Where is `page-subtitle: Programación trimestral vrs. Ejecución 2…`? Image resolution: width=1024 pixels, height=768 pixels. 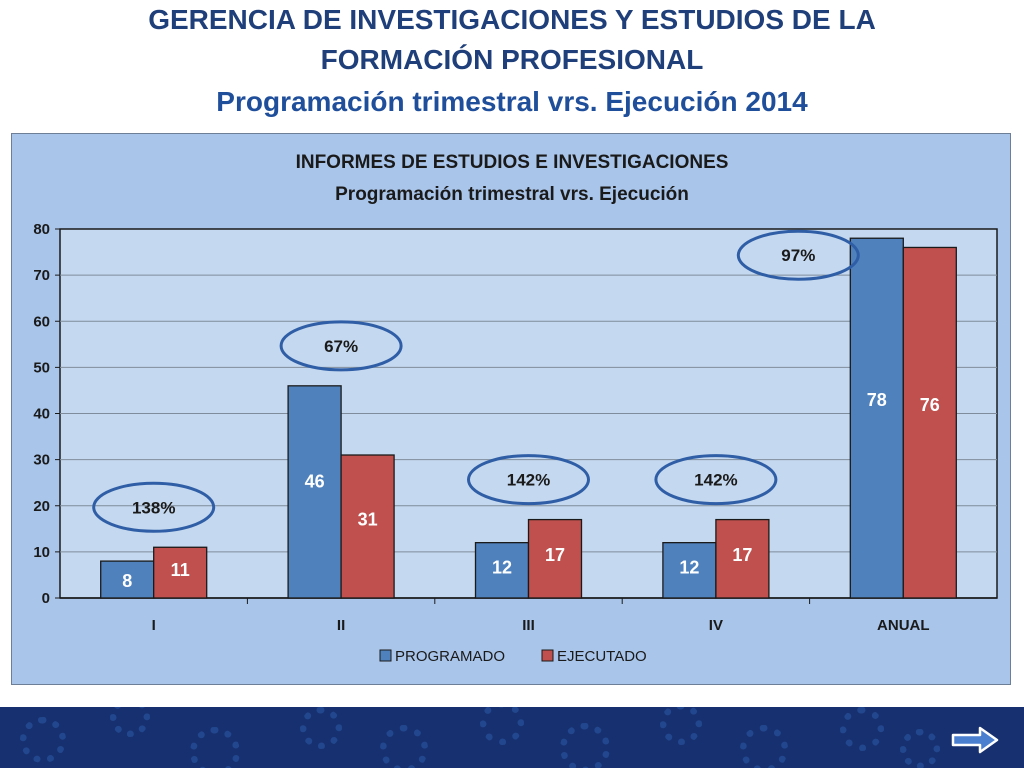
page-subtitle: Programación trimestral vrs. Ejecución 2… is located at coordinates (512, 101).